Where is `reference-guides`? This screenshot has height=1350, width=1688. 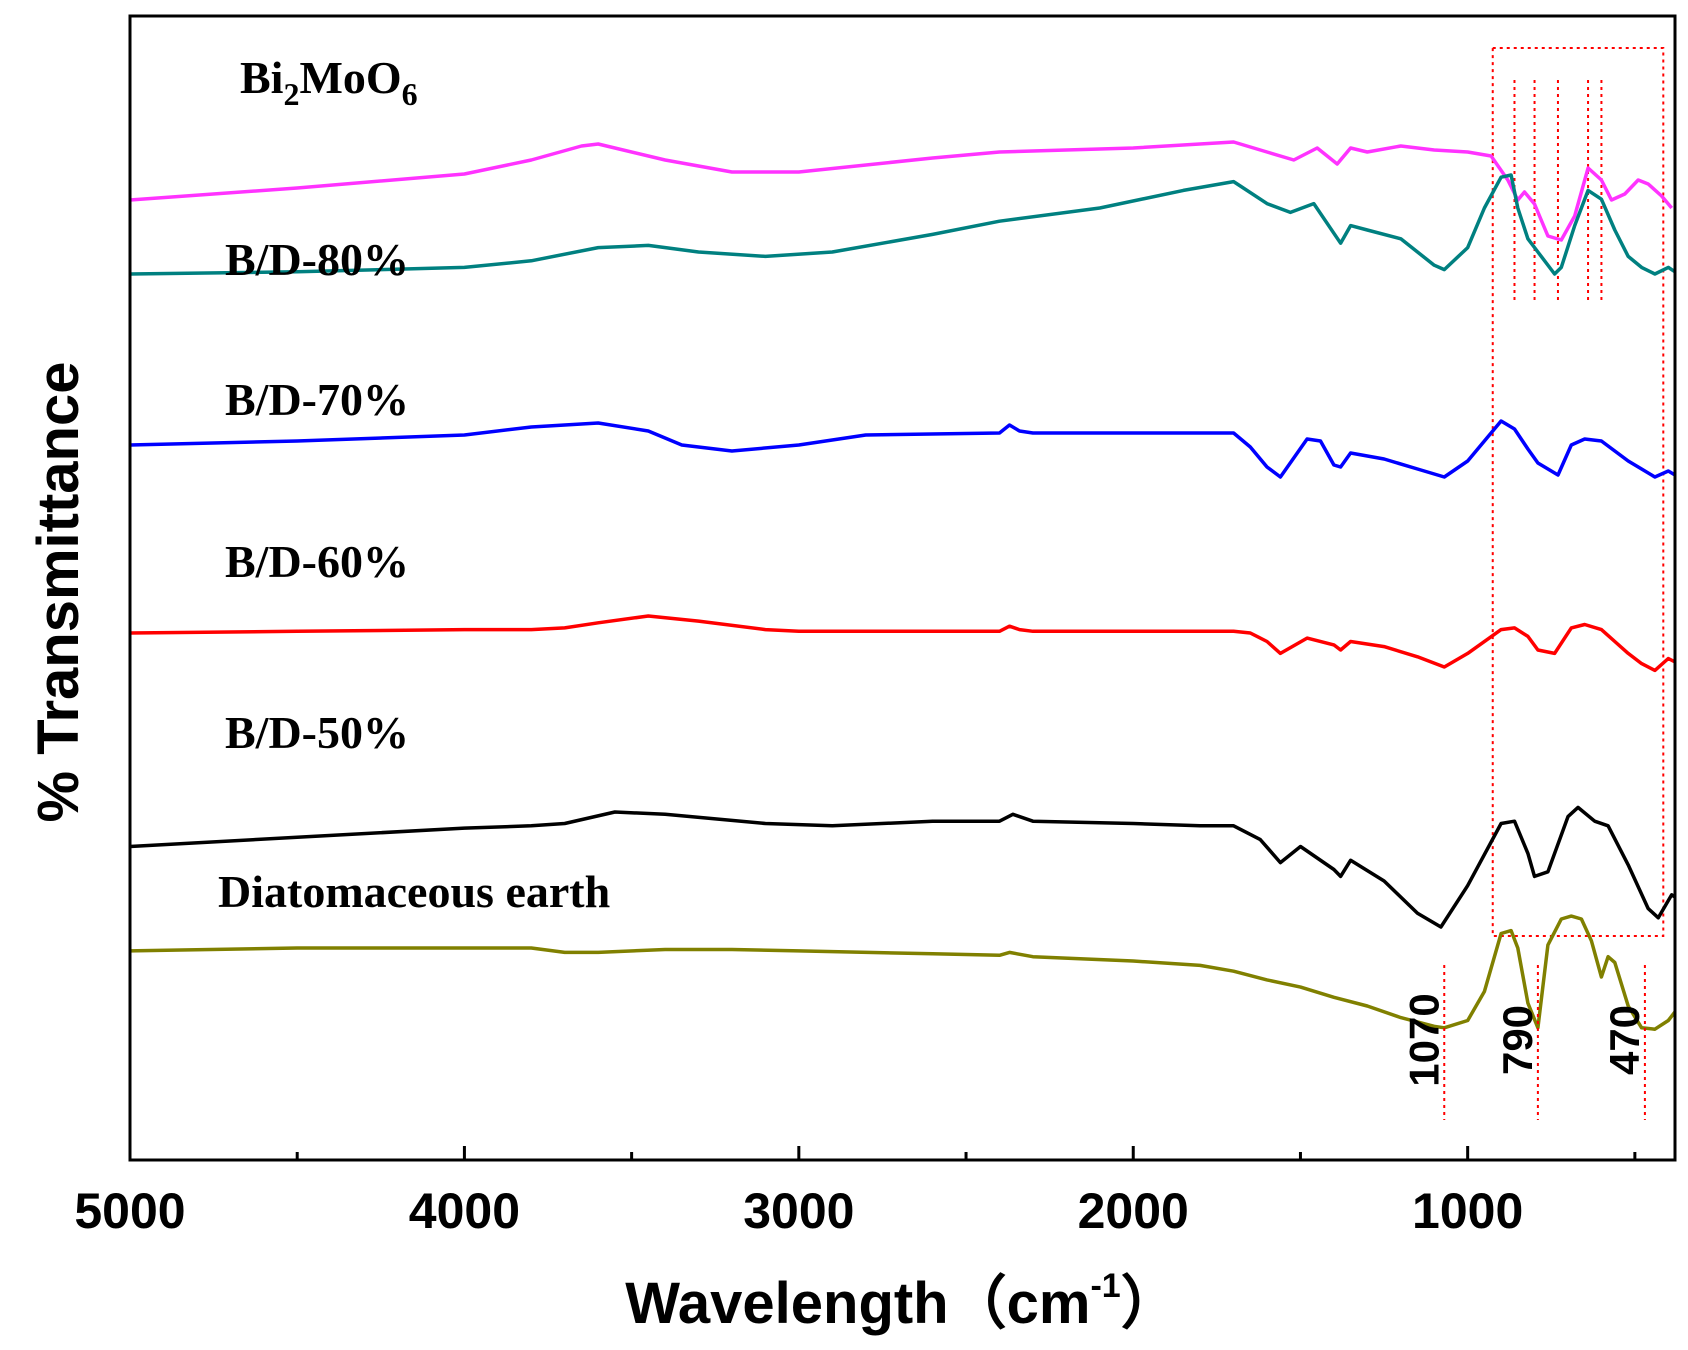
reference-guides is located at coordinates (1578, 492).